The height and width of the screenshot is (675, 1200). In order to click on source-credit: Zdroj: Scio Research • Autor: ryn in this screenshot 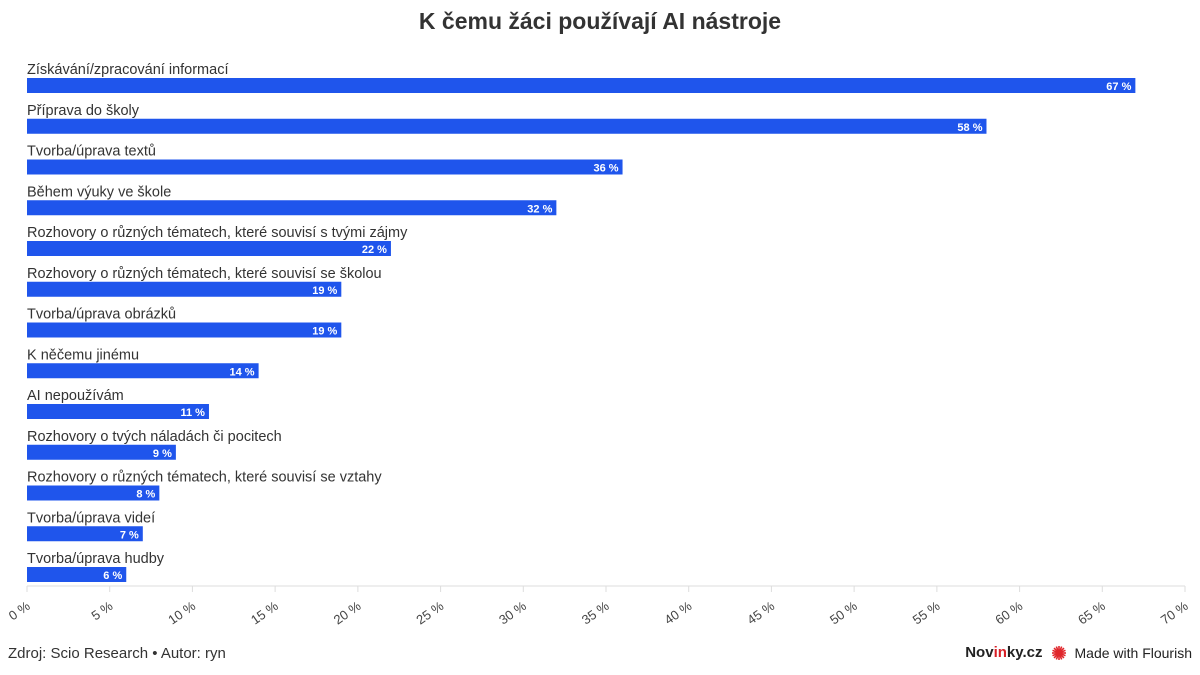, I will do `click(117, 653)`.